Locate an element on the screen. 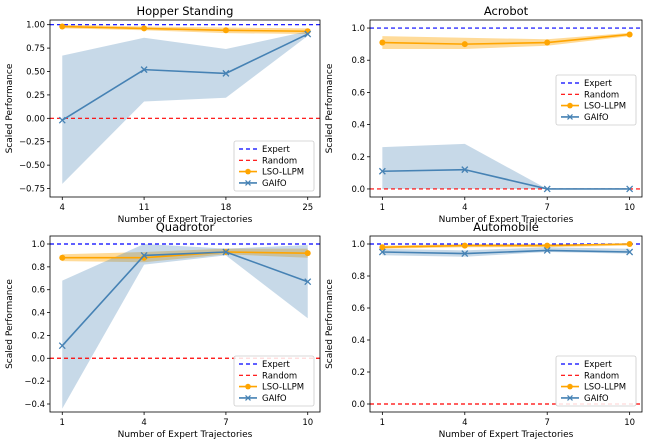 The image size is (650, 439). y-tick-label: 0.2 is located at coordinates (38, 336).